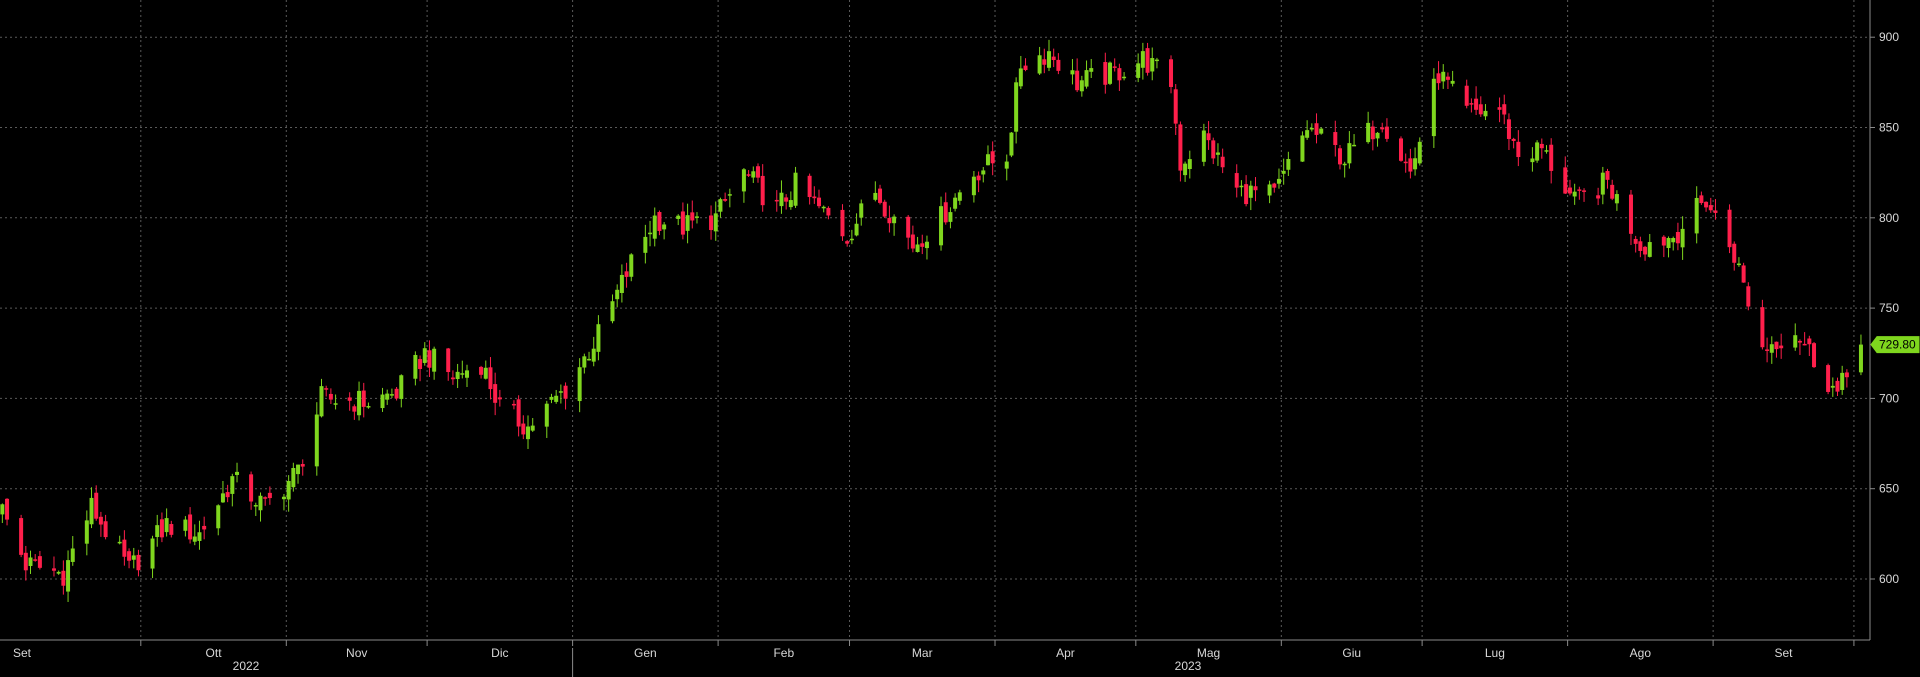 The image size is (1920, 677). What do you see at coordinates (934, 650) in the screenshot?
I see `x-axis-ticks: Set Ott Nov Dic Gen Feb Mar Apr Mag Giu Lug Ago Set` at bounding box center [934, 650].